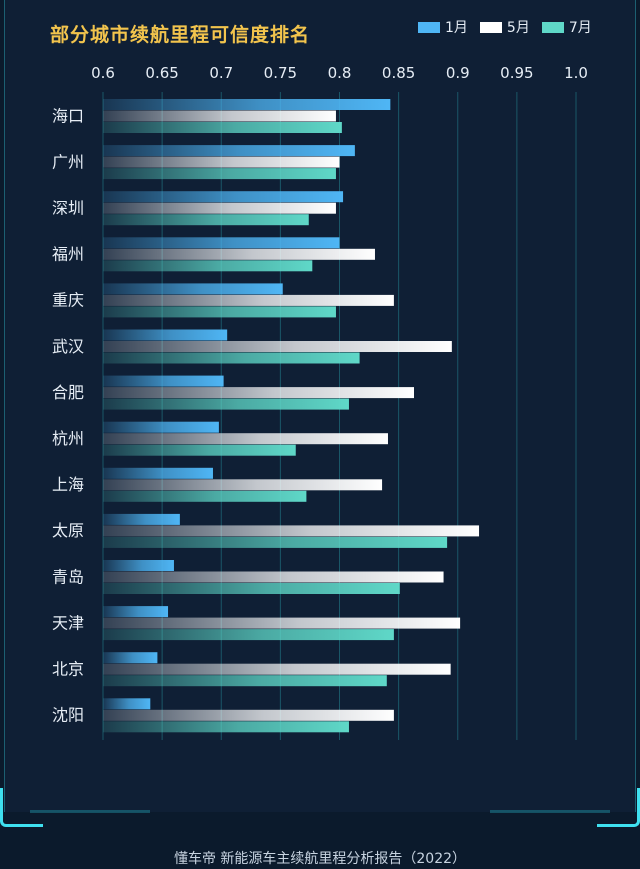  What do you see at coordinates (280, 73) in the screenshot?
I see `x-tick-label: 0.75` at bounding box center [280, 73].